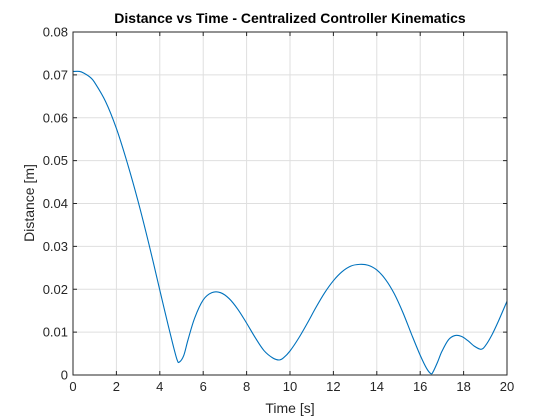 This screenshot has width=560, height=420. What do you see at coordinates (55, 32) in the screenshot?
I see `y-tick-label: 0.08` at bounding box center [55, 32].